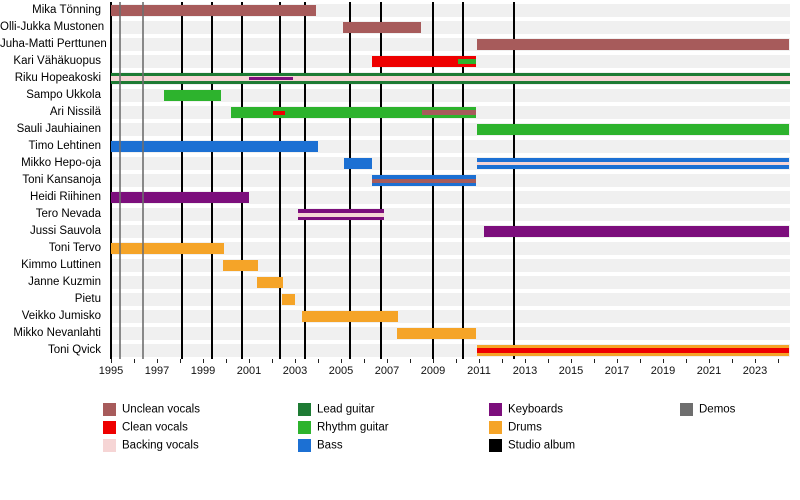 The height and width of the screenshot is (500, 800). What do you see at coordinates (346, 409) in the screenshot?
I see `legend-label: Lead guitar` at bounding box center [346, 409].